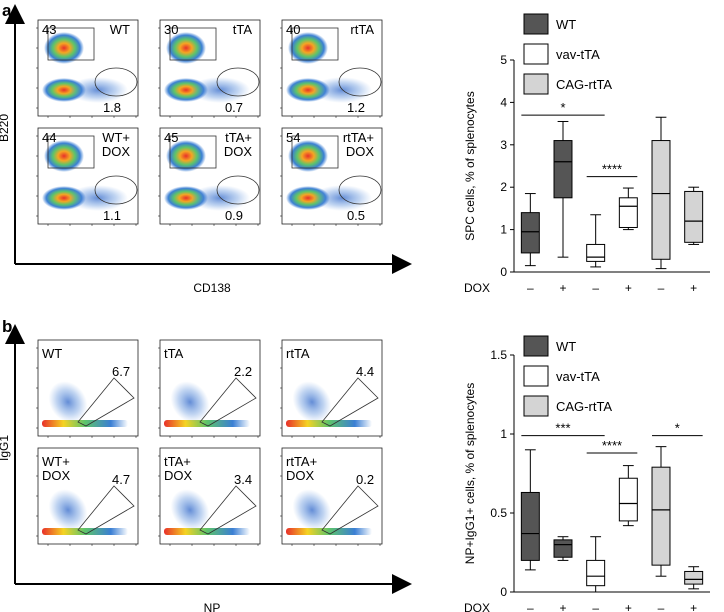  Describe the element at coordinates (5, 448) in the screenshot. I see `flow-y-axis-label: IgG1` at that location.